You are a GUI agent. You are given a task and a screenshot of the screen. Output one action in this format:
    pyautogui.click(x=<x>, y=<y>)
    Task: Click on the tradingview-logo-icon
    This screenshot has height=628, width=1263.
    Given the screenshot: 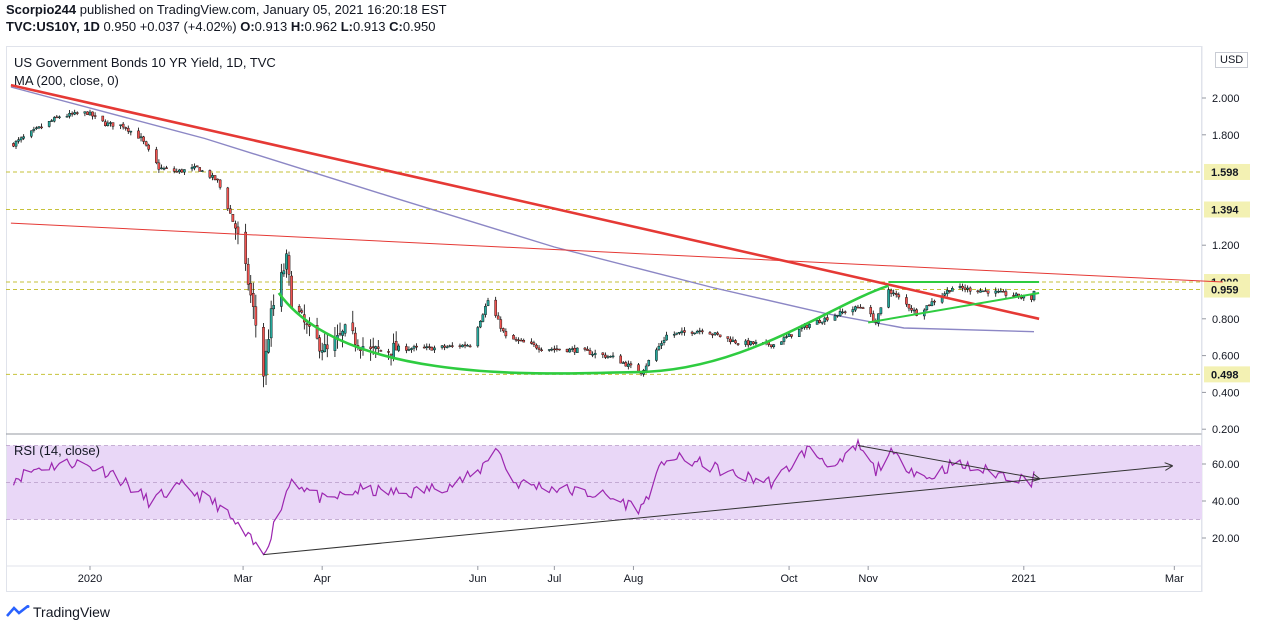 What is the action you would take?
    pyautogui.click(x=18, y=610)
    